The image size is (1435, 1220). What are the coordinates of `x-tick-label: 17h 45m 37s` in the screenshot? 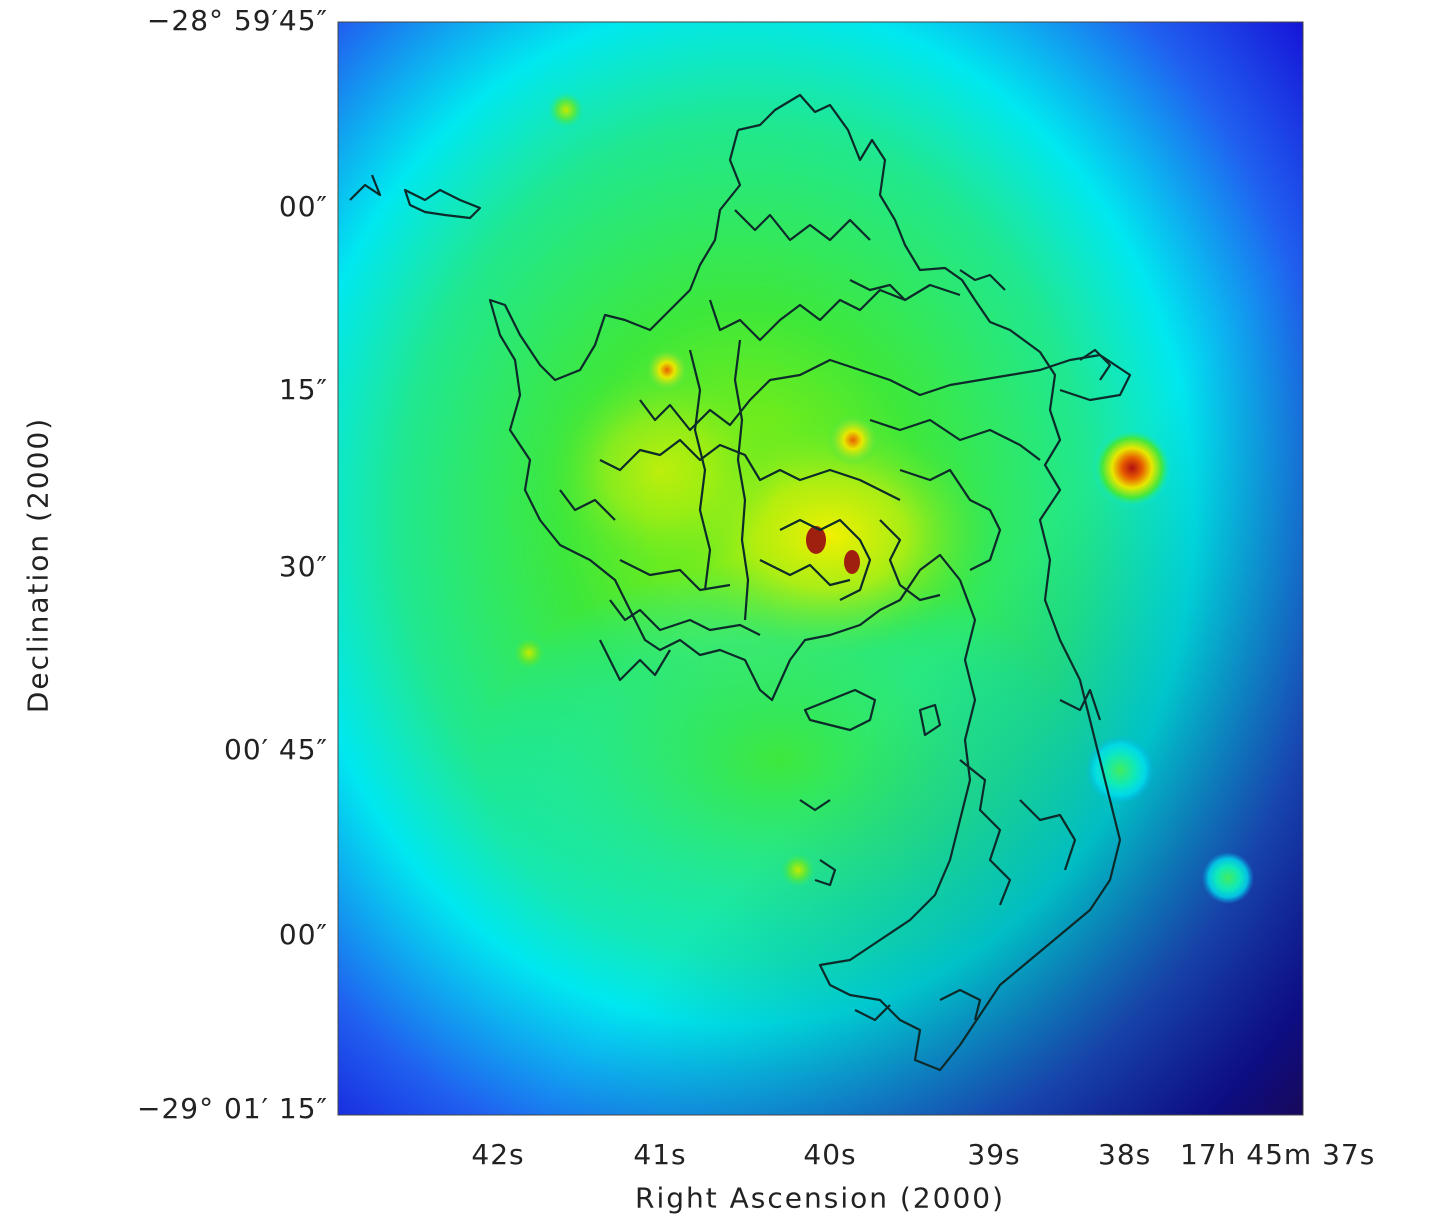 It's located at (1278, 1154).